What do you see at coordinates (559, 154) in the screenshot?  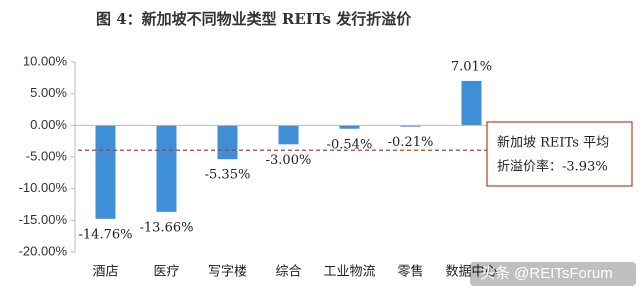 I see `annotation-box` at bounding box center [559, 154].